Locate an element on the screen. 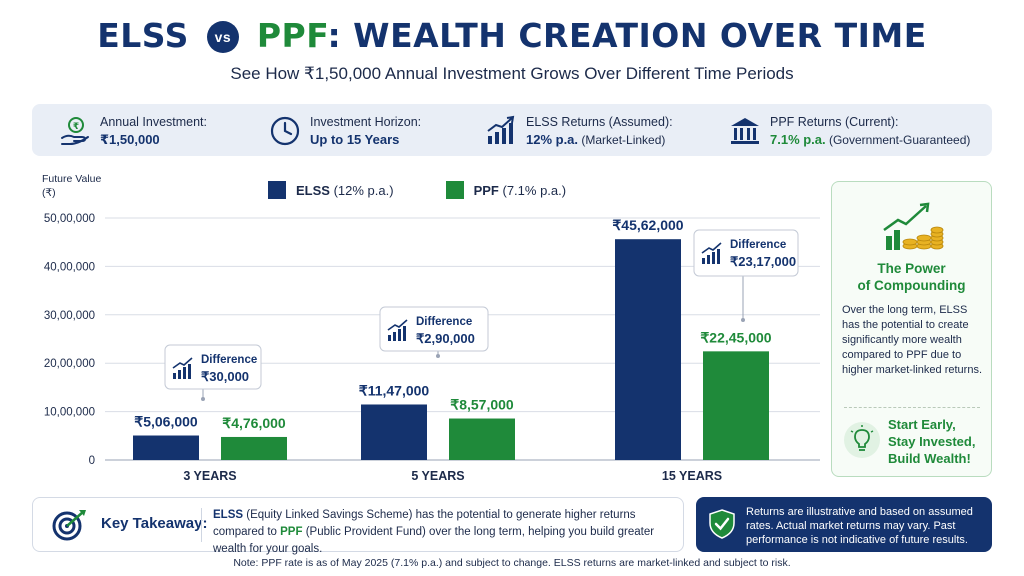 Image resolution: width=1024 pixels, height=576 pixels. x-tick-label: 3 YEARS is located at coordinates (209, 476).